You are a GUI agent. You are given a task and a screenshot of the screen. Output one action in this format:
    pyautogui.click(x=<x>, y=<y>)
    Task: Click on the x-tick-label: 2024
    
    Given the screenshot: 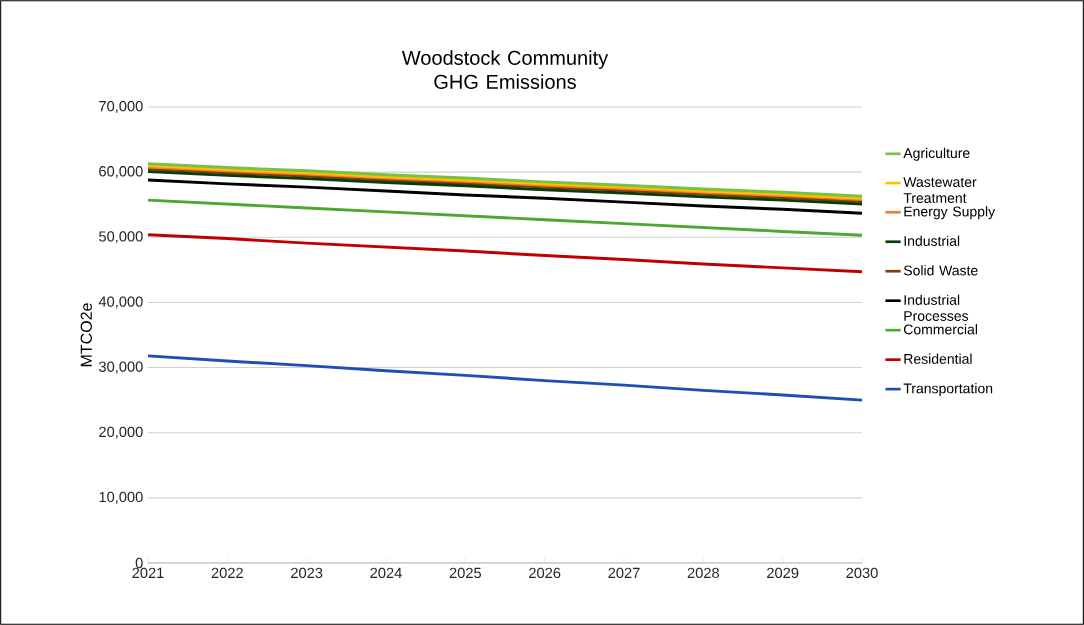 What is the action you would take?
    pyautogui.click(x=386, y=573)
    